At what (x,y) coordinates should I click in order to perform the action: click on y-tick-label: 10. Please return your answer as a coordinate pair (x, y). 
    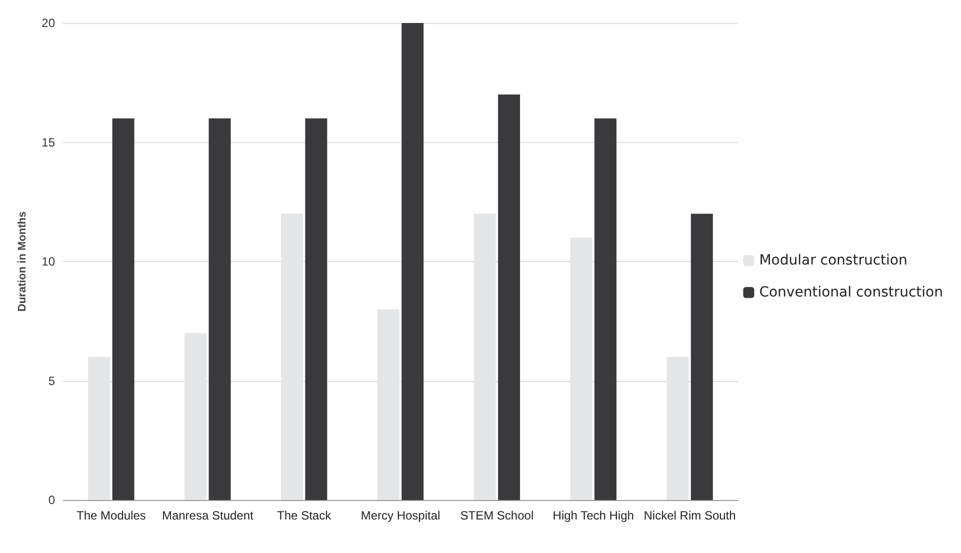
    Looking at the image, I should click on (49, 261).